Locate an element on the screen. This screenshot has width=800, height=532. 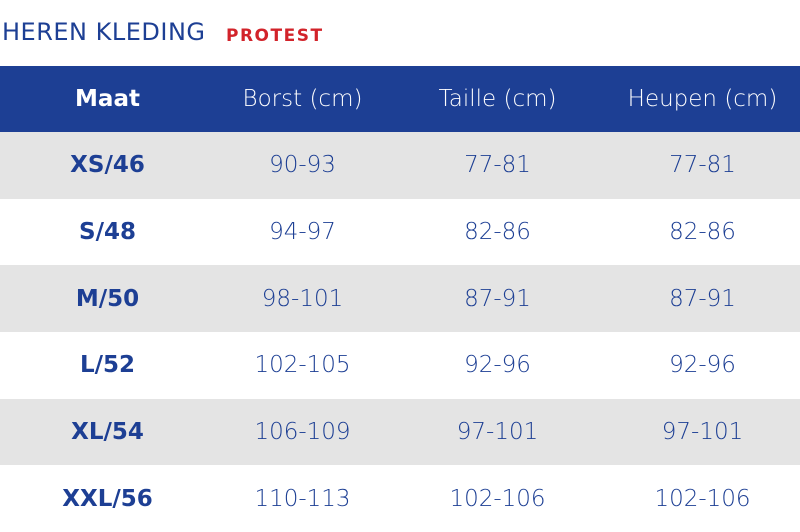
header-row: Maat Borst (cm) Taille (cm) Heupen (cm) is located at coordinates (400, 99).